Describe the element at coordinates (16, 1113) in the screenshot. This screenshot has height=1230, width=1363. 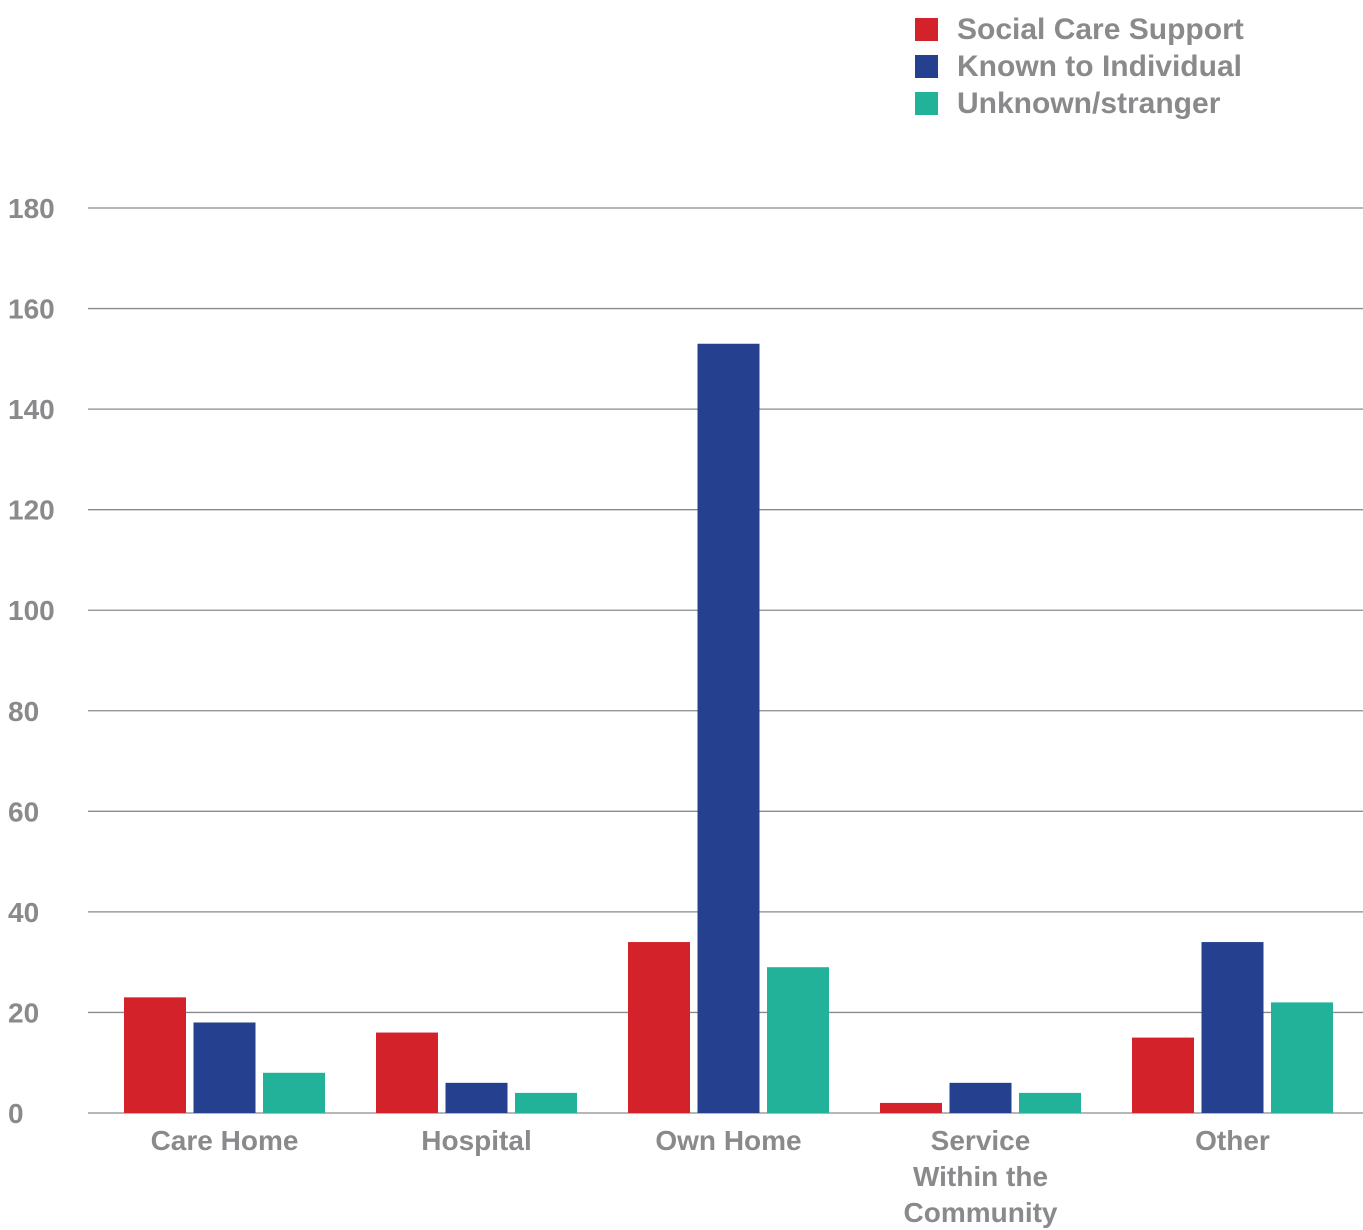
I see `y-tick-label: 0` at that location.